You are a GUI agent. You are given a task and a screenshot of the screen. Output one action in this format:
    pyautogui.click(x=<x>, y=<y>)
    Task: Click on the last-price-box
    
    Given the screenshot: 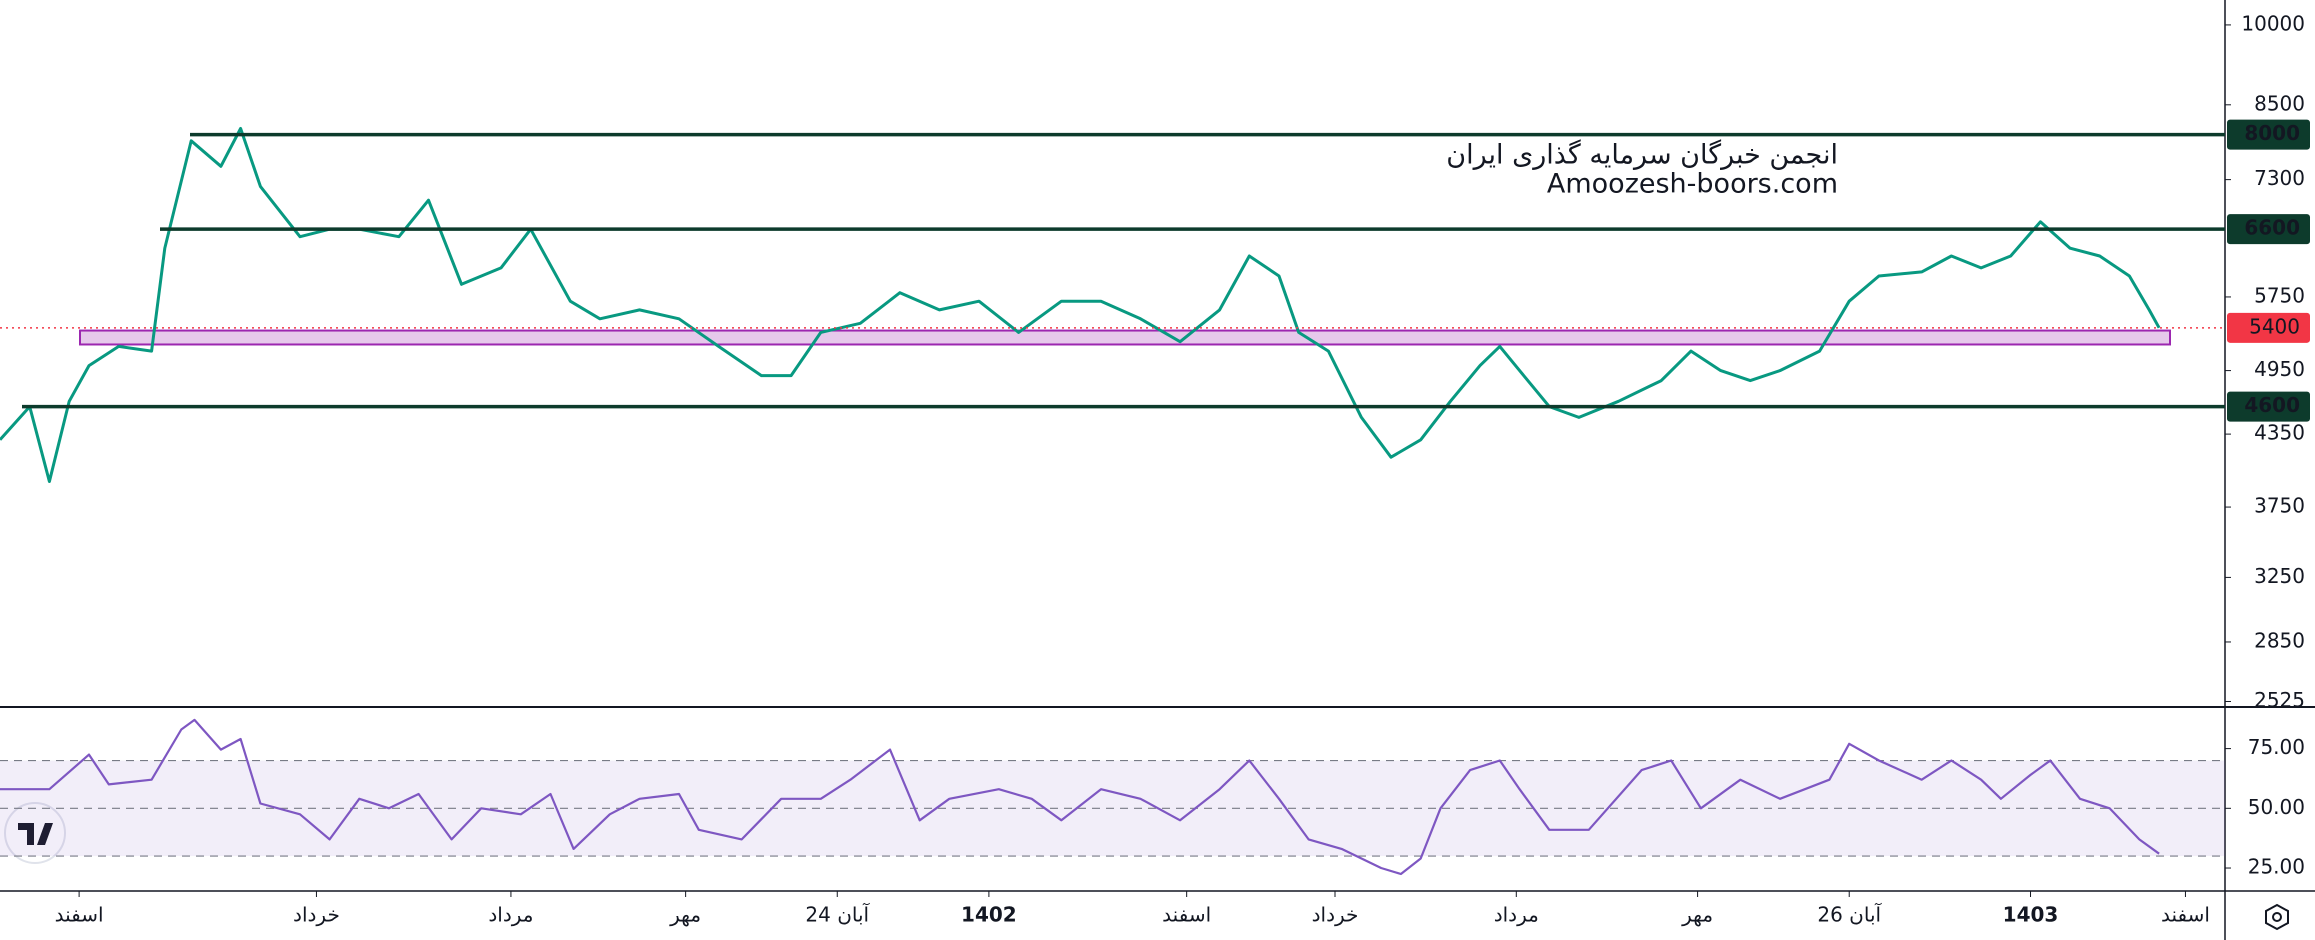 What is the action you would take?
    pyautogui.click(x=2268, y=327)
    